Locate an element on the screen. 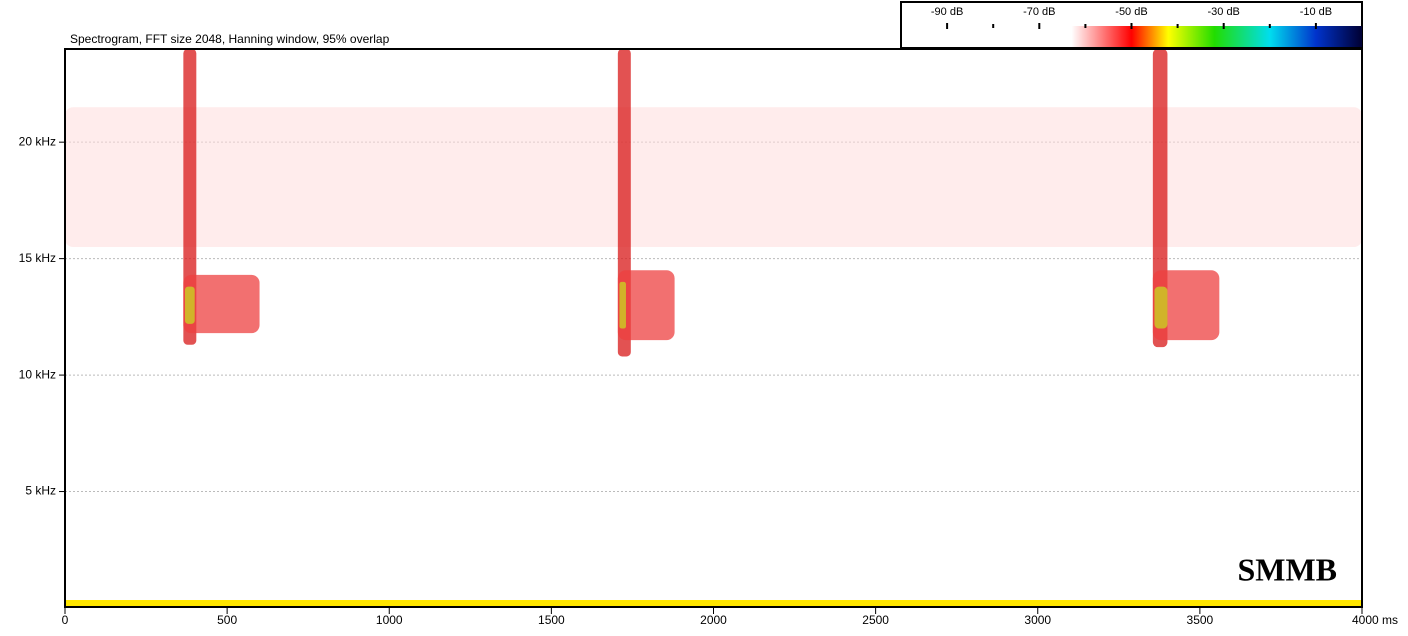  x-tick-label: 0 is located at coordinates (65, 620).